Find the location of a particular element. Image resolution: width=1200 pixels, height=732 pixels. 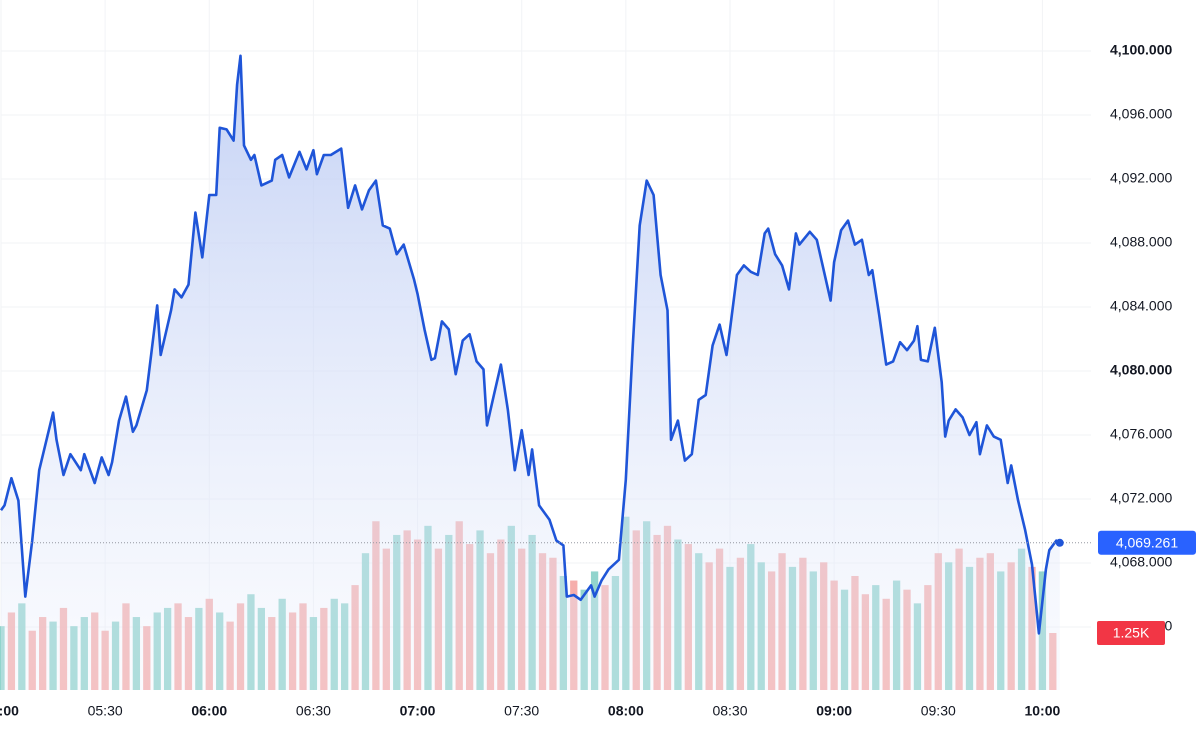

x-tick-label: 07:30 is located at coordinates (521, 711).